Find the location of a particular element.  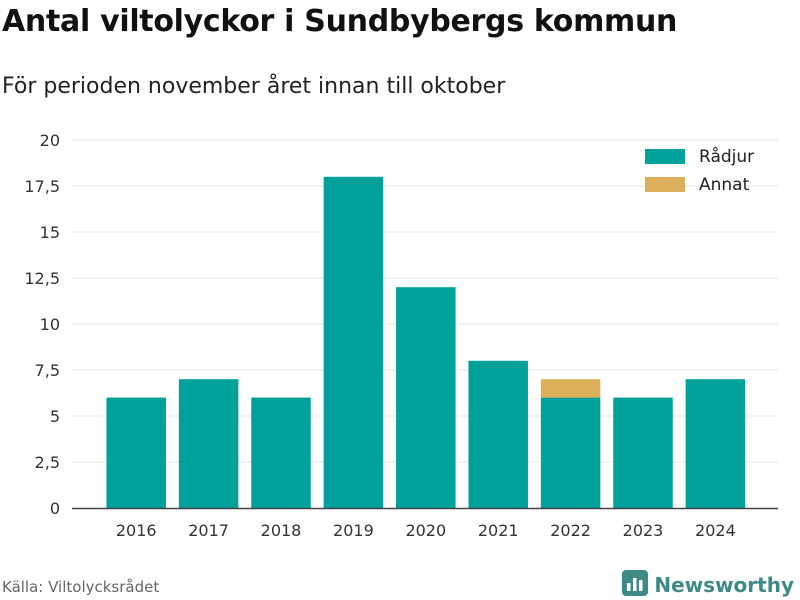

y-tick-label: 2,5 is located at coordinates (47, 462).